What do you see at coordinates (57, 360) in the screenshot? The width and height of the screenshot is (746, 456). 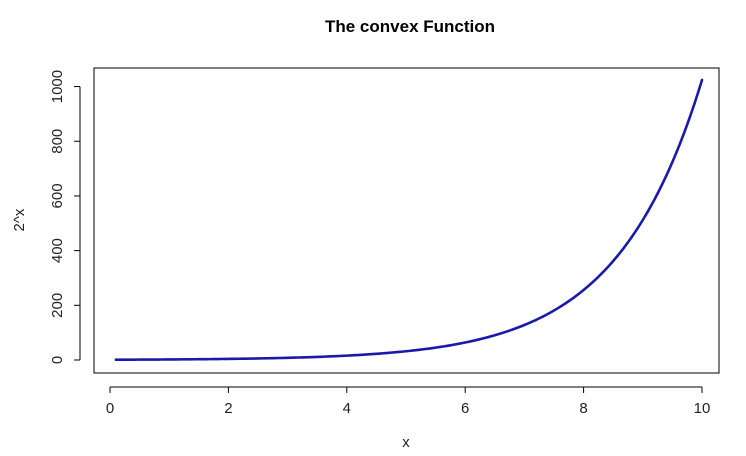 I see `y-tick-label: 0` at bounding box center [57, 360].